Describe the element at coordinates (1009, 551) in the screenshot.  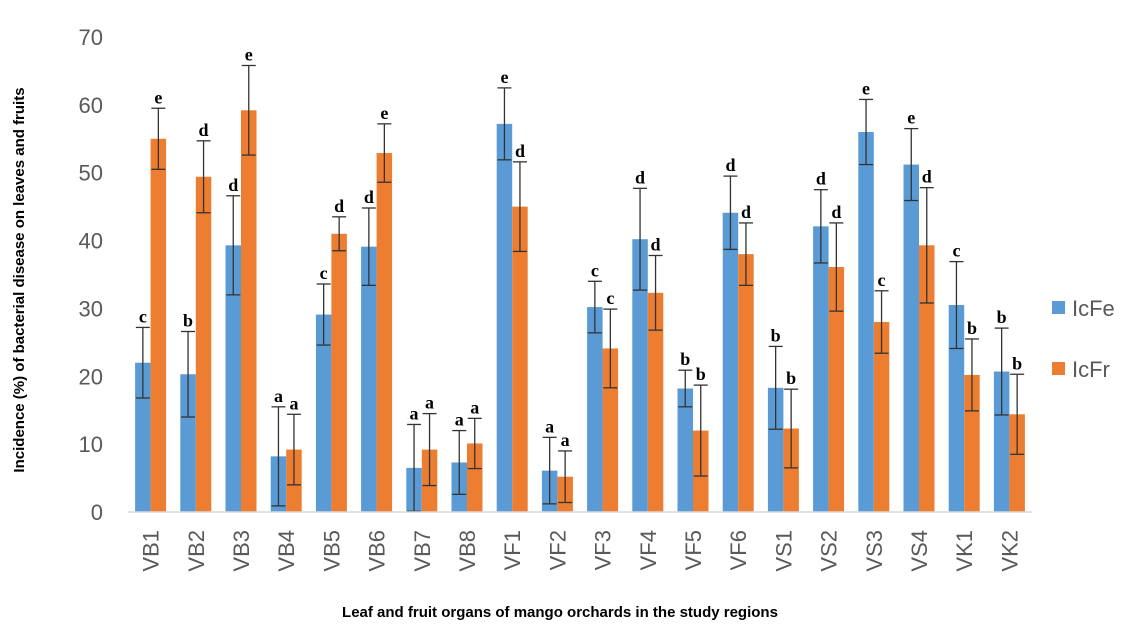
I see `x-tick-label: VK2` at that location.